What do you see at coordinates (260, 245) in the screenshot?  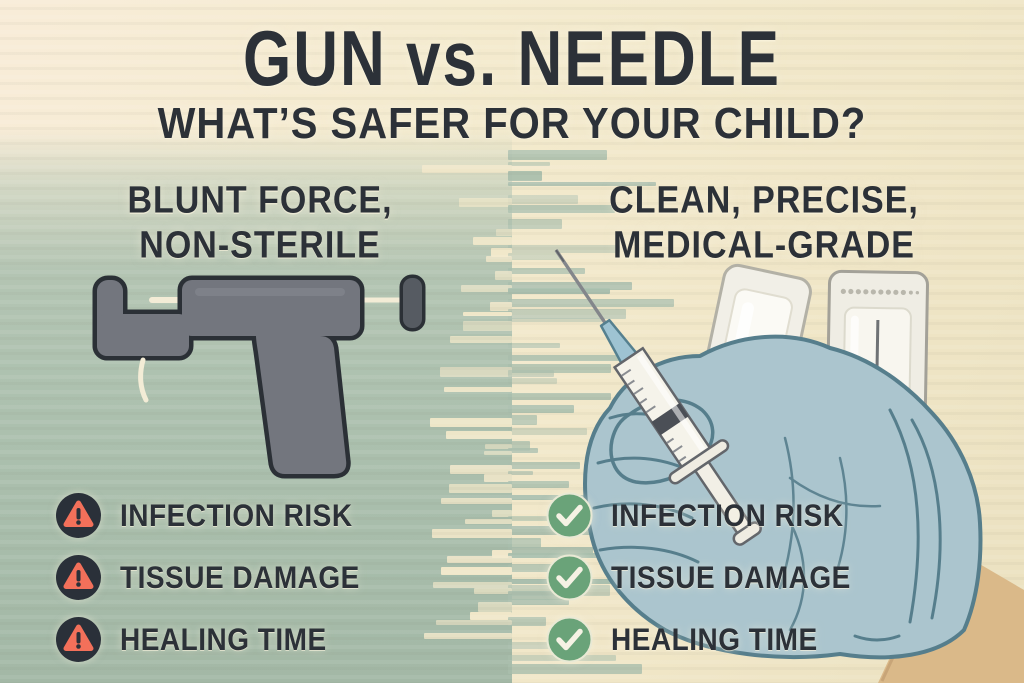 I see `left-heading-line2: NON-STERILE` at bounding box center [260, 245].